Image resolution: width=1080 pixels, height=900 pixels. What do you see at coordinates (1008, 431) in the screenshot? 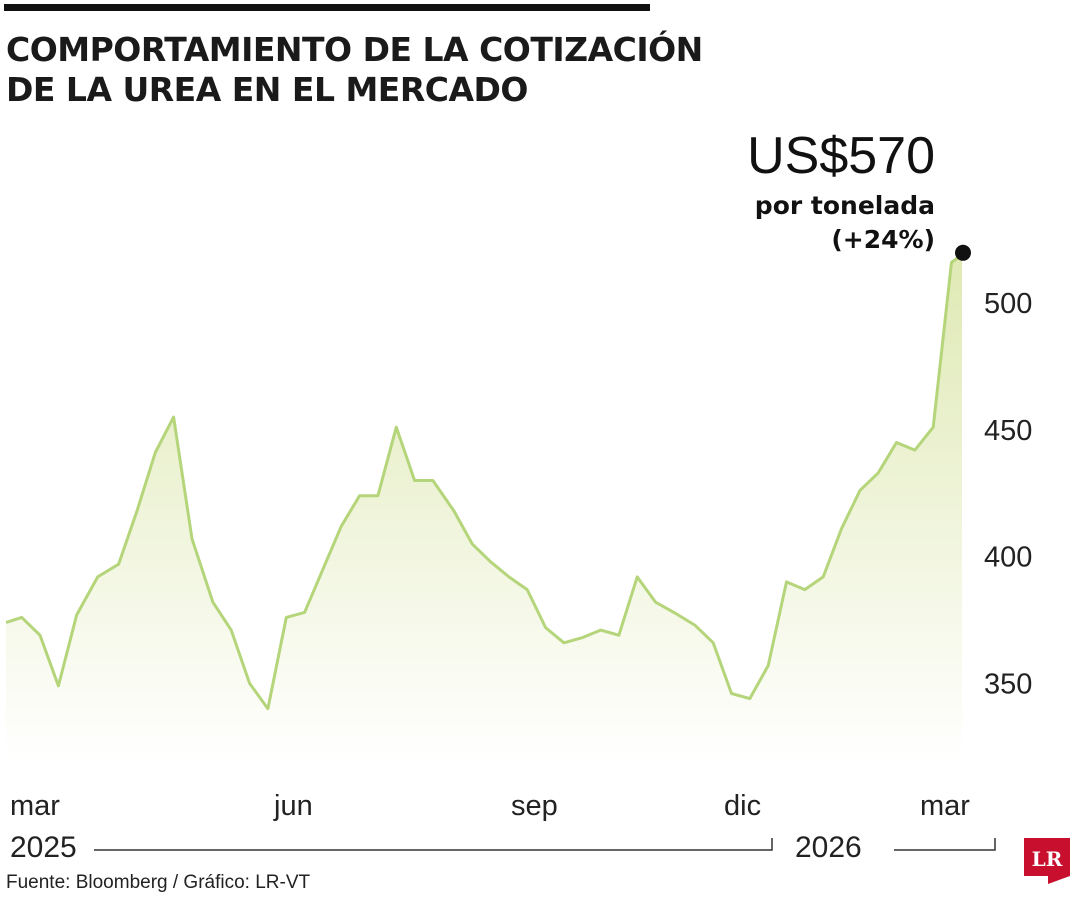
I see `y-tick-label: 450` at bounding box center [1008, 431].